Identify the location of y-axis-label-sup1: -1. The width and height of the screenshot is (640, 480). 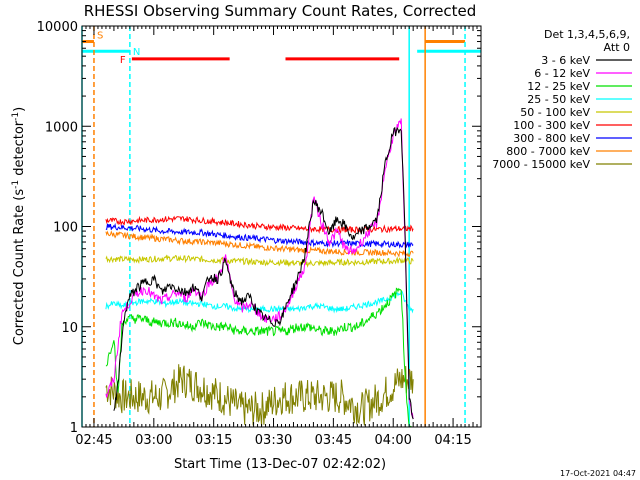
(16, 184).